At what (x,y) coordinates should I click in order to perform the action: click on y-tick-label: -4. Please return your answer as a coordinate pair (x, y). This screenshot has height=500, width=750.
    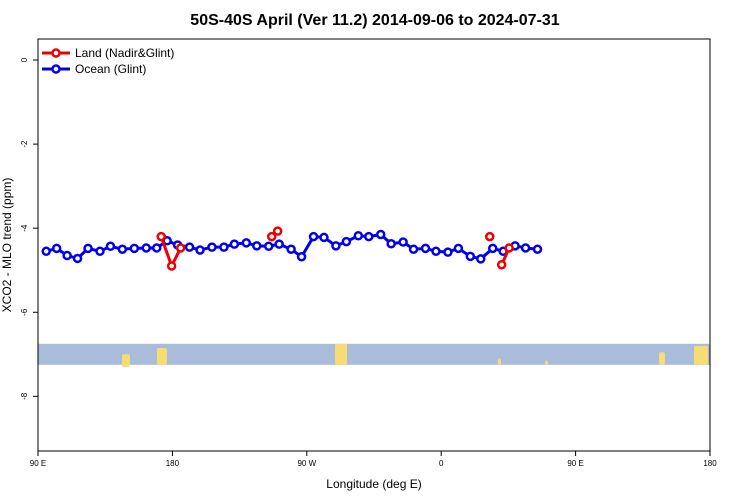
    Looking at the image, I should click on (24, 228).